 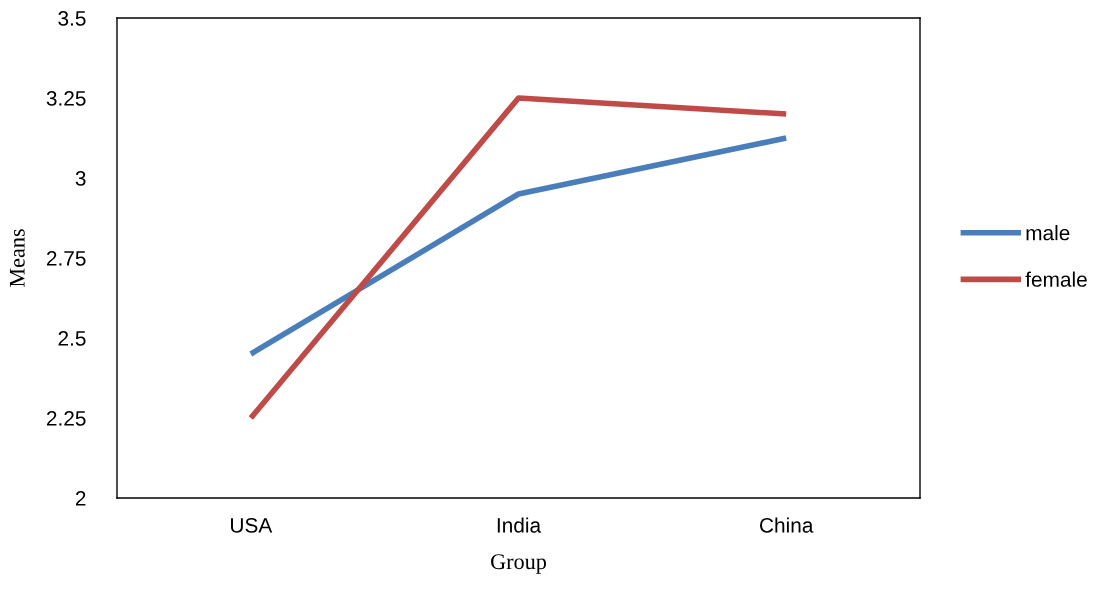 What do you see at coordinates (80, 178) in the screenshot?
I see `y-tick-label: 3` at bounding box center [80, 178].